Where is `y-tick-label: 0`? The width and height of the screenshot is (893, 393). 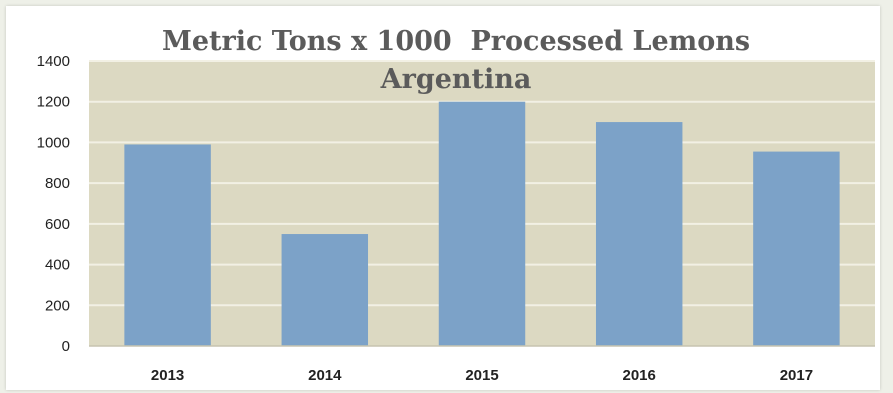
y-tick-label: 0 is located at coordinates (66, 346).